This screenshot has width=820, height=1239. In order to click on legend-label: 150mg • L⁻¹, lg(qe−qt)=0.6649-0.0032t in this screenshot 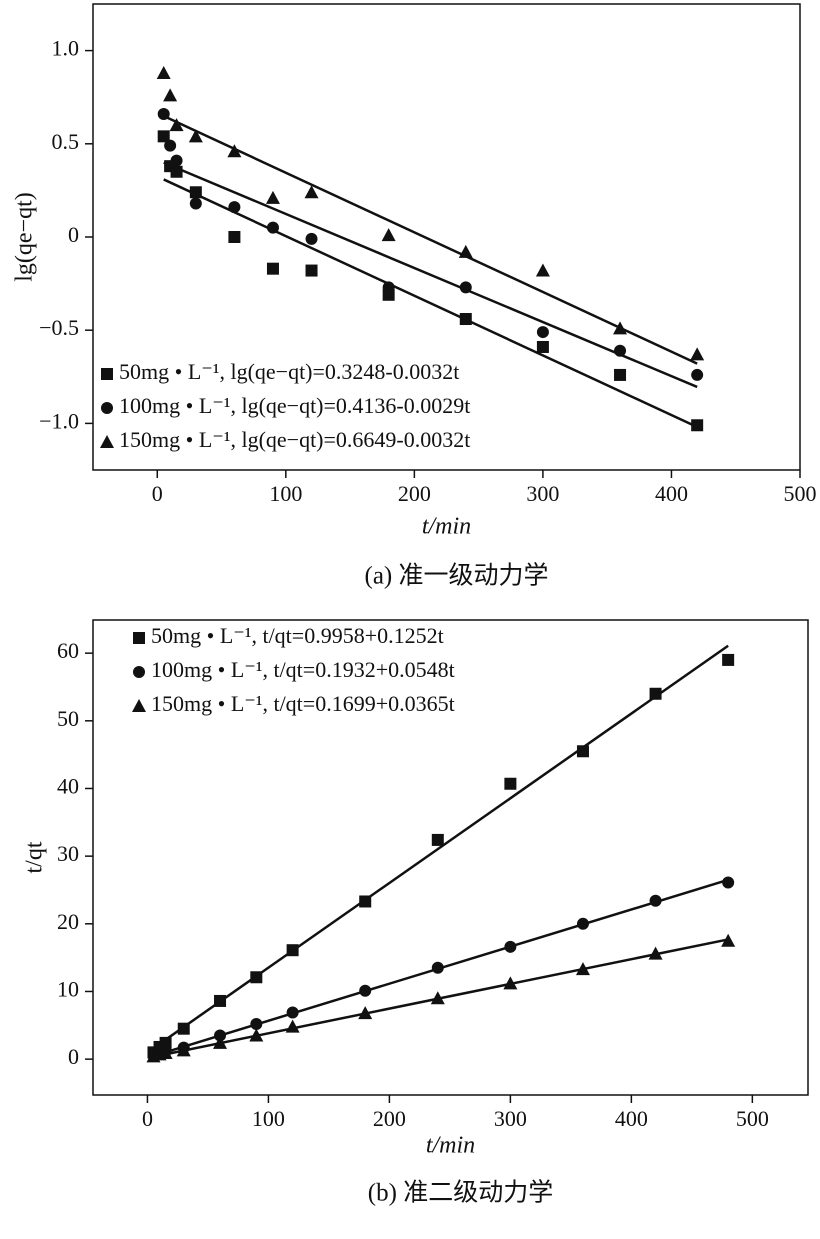, I will do `click(294, 439)`.